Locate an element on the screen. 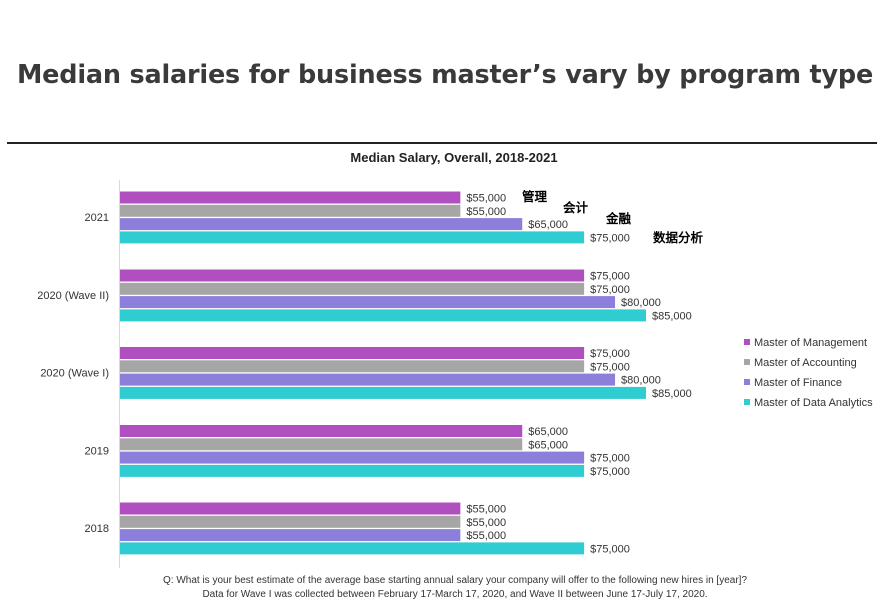 The height and width of the screenshot is (608, 892). bar-master-of-management-2018 is located at coordinates (290, 508).